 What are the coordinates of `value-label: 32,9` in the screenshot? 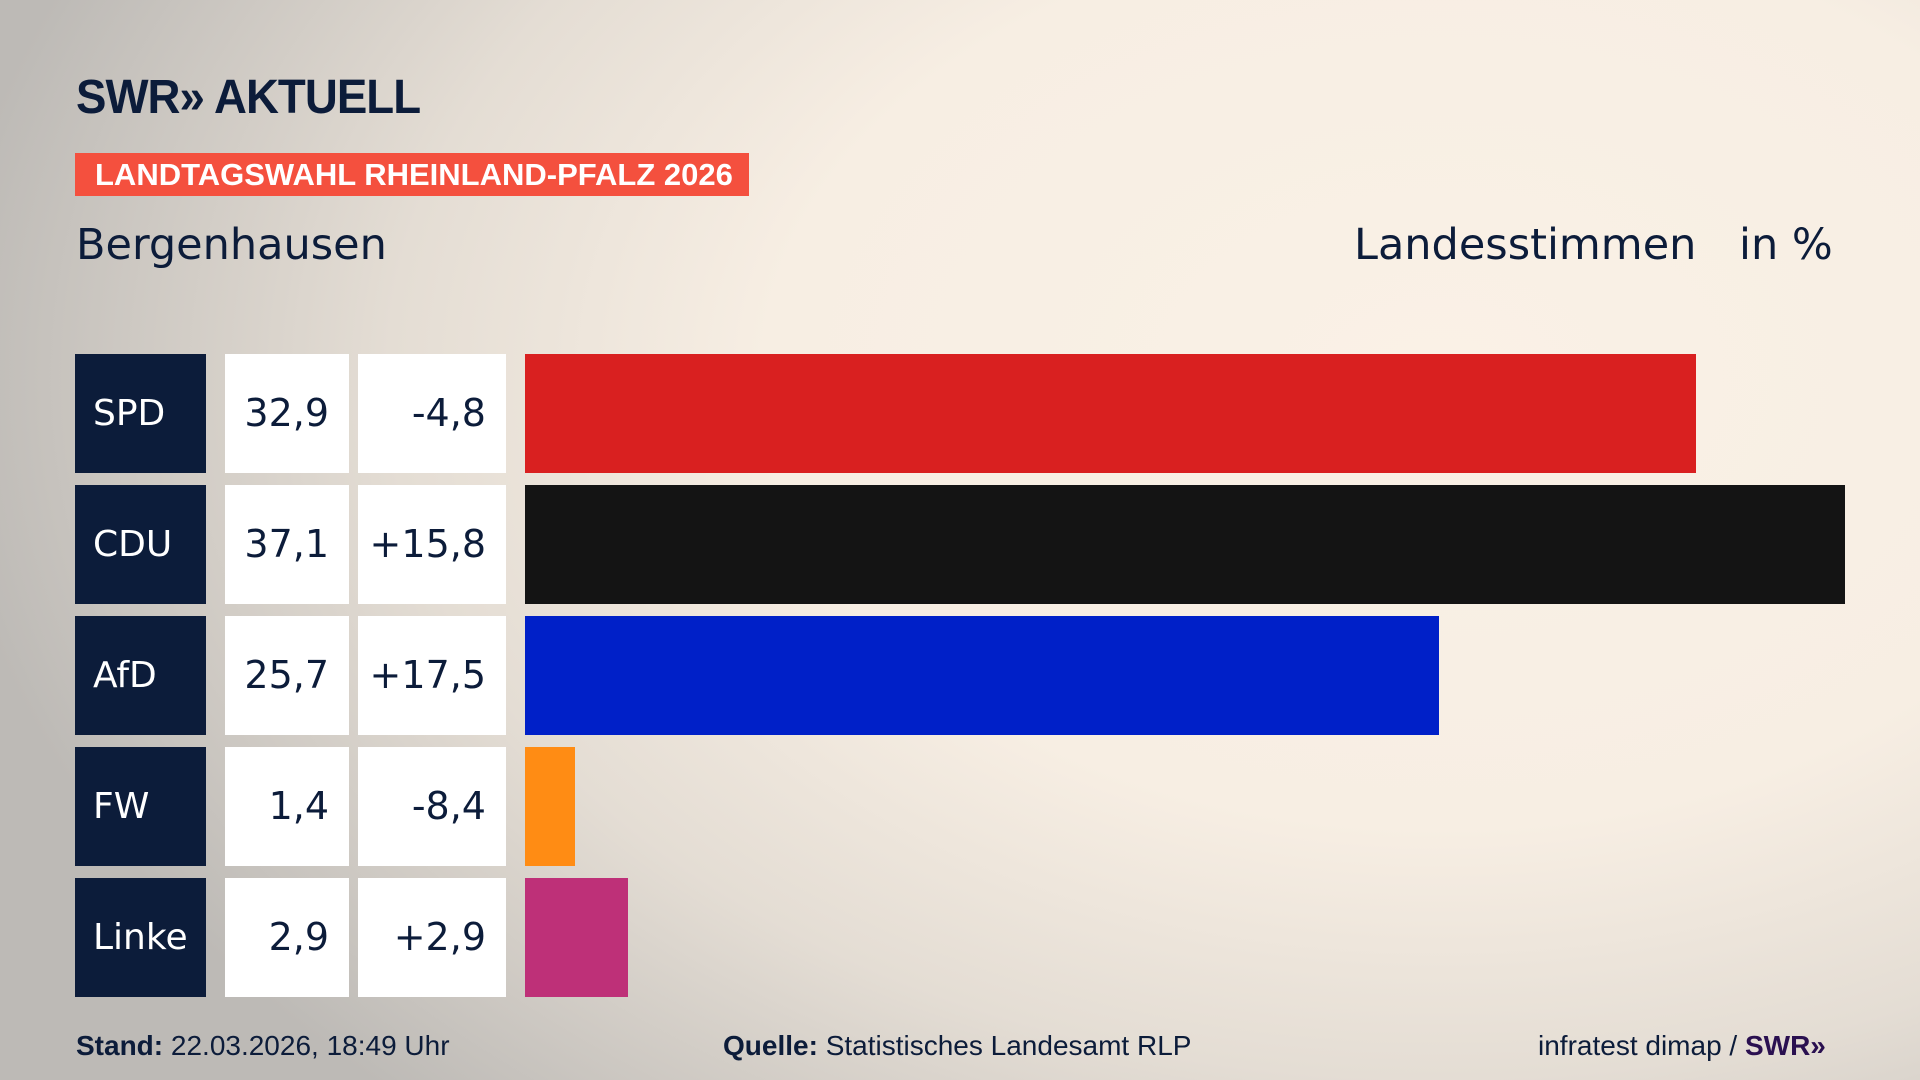 It's located at (287, 413).